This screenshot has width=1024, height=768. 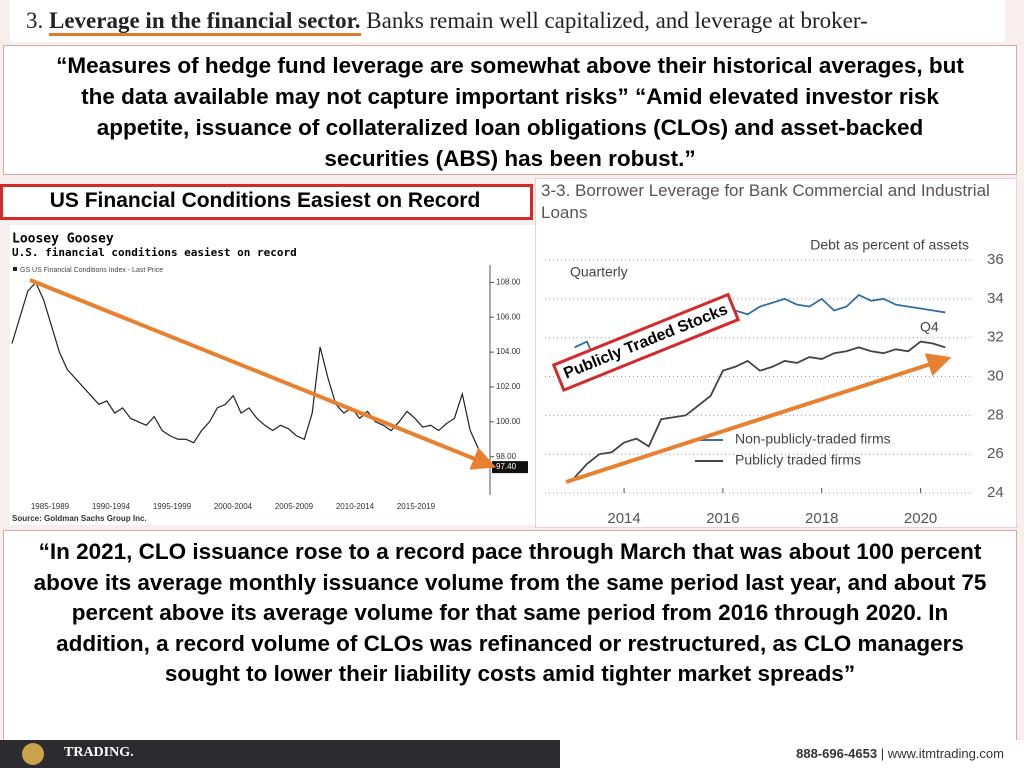 What do you see at coordinates (798, 460) in the screenshot?
I see `legend-label: Publicly traded firms` at bounding box center [798, 460].